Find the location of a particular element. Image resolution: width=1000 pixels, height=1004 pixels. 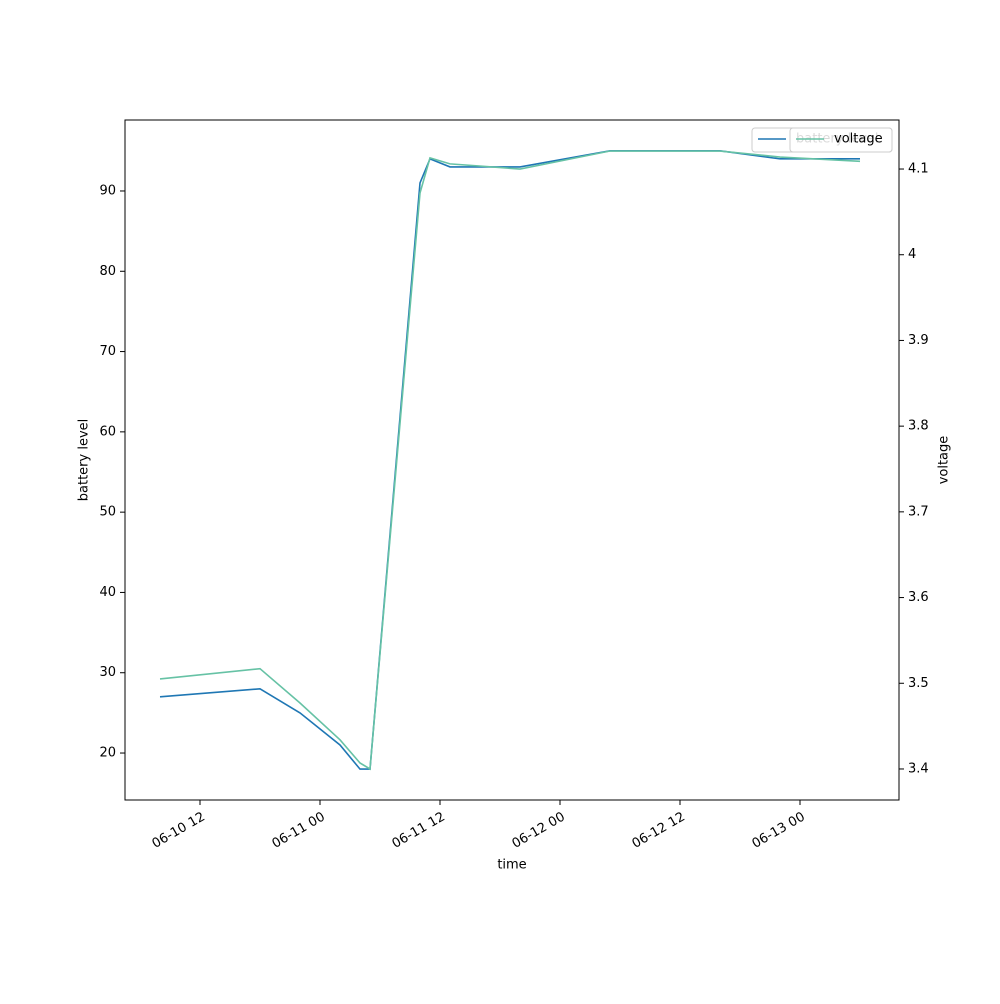

y-tick-label: 90 is located at coordinates (107, 190).